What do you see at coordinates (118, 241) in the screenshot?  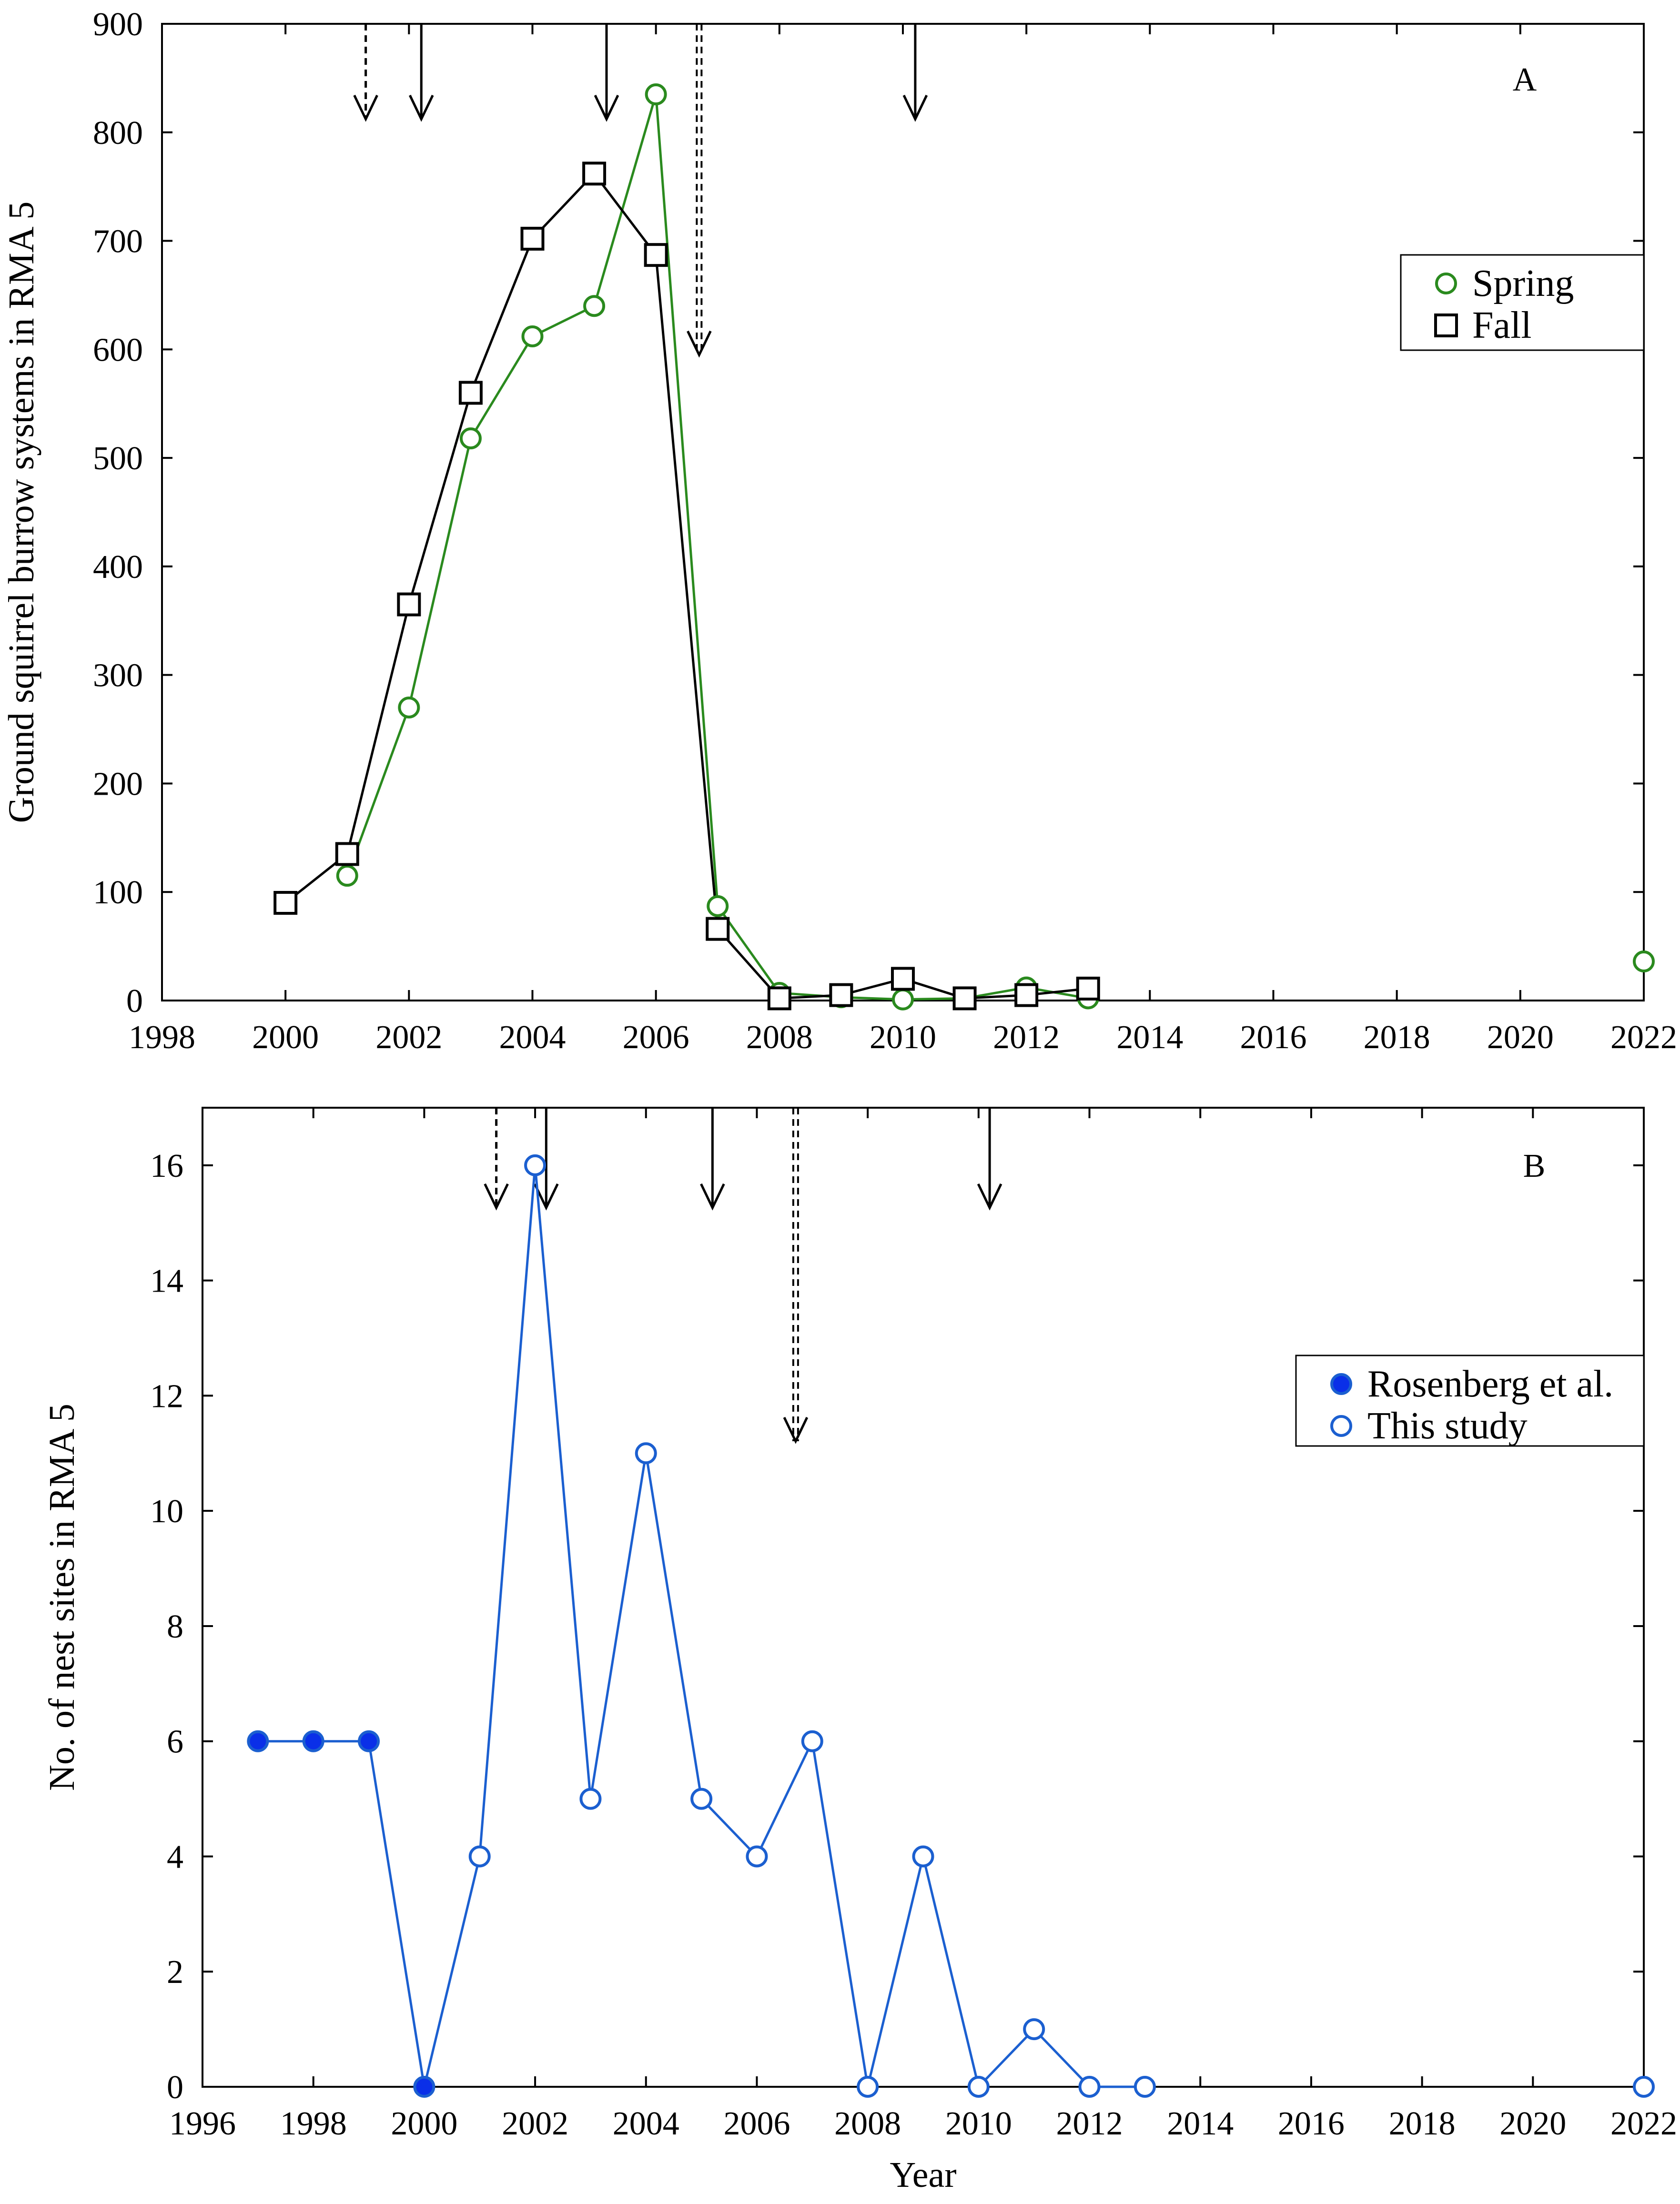 I see `y-tick-label: 700` at bounding box center [118, 241].